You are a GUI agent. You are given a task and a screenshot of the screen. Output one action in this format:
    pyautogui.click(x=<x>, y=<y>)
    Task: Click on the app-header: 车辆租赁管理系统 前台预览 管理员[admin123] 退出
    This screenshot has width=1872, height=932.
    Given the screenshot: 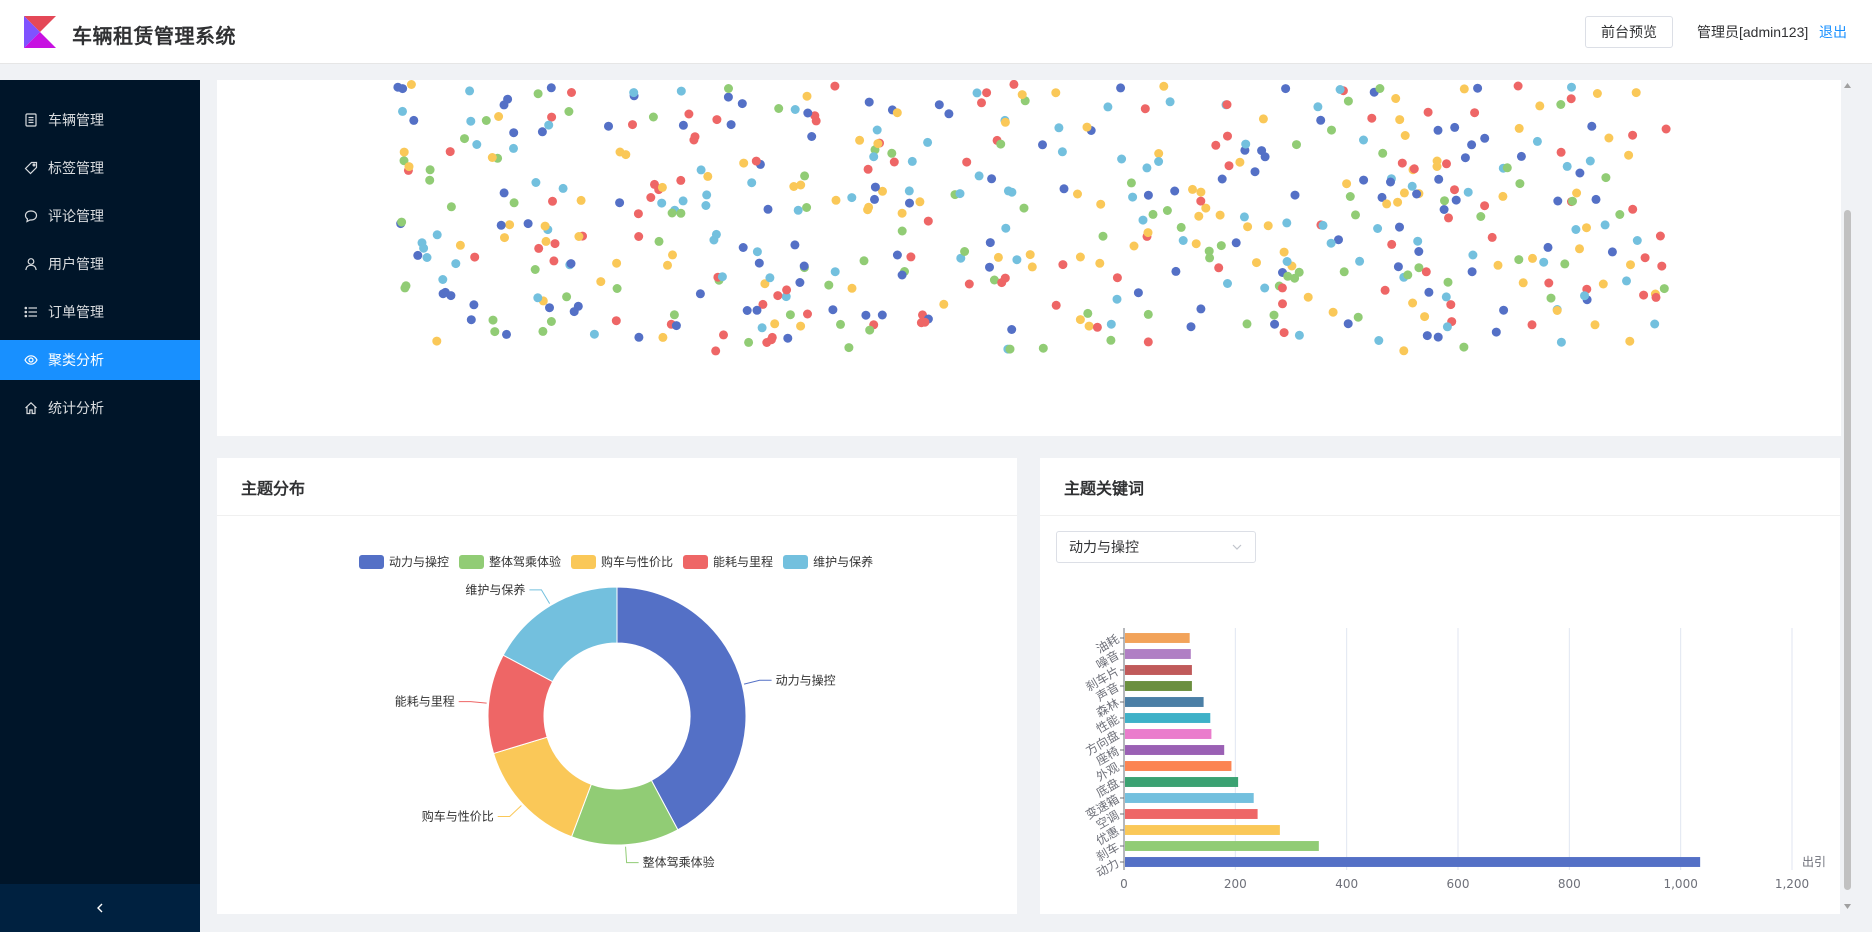 What is the action you would take?
    pyautogui.click(x=936, y=32)
    